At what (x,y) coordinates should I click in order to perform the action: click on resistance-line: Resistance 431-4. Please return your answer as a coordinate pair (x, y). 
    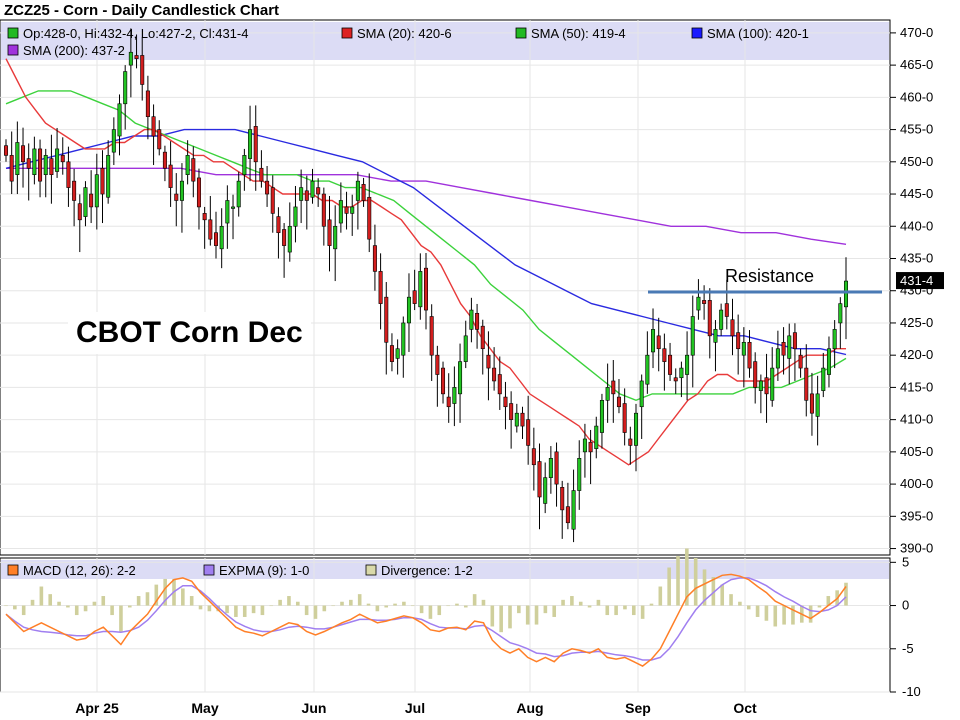
    Looking at the image, I should click on (796, 280).